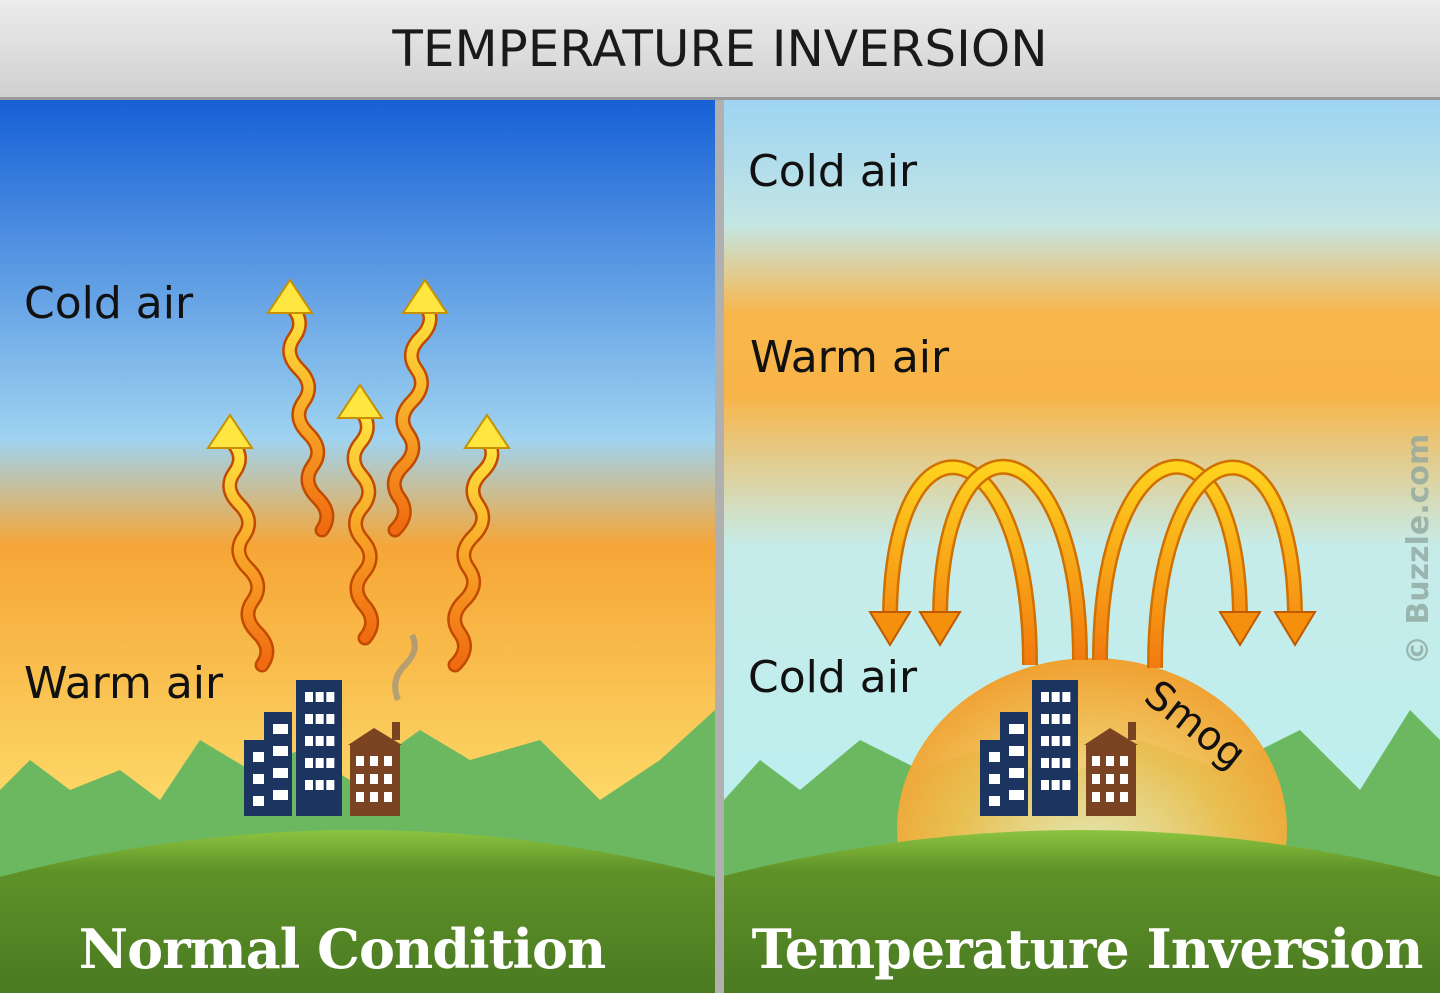 The height and width of the screenshot is (993, 1440). Describe the element at coordinates (833, 171) in the screenshot. I see `label-cold-air-top: Cold air` at that location.